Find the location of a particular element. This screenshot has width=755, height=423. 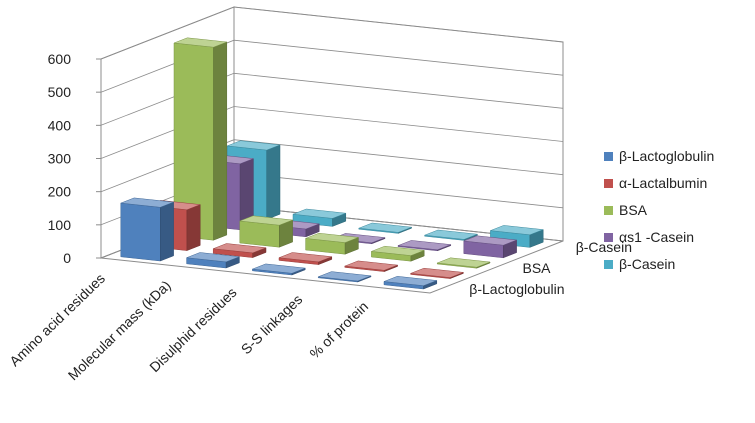

y-tick-label: 400 is located at coordinates (60, 125).